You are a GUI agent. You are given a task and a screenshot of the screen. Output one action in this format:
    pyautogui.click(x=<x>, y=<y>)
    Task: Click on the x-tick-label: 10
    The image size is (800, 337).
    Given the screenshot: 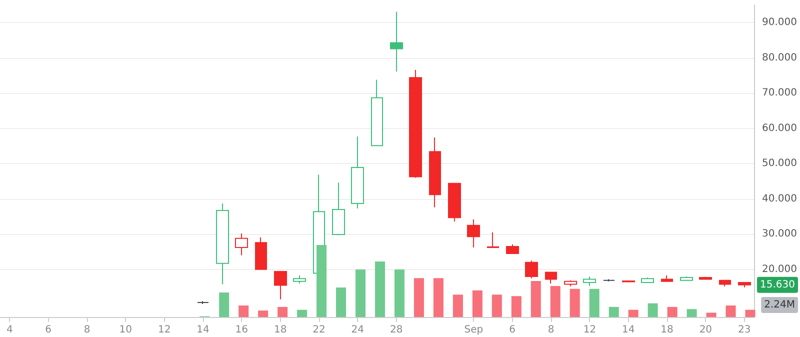 What is the action you would take?
    pyautogui.click(x=125, y=330)
    